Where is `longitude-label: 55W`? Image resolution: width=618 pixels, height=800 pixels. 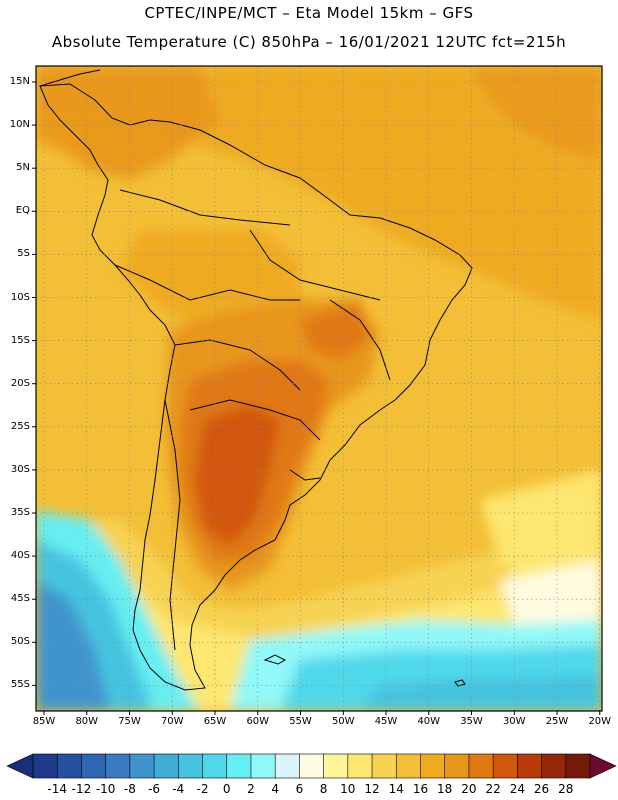
longitude-label: 55W is located at coordinates (300, 721).